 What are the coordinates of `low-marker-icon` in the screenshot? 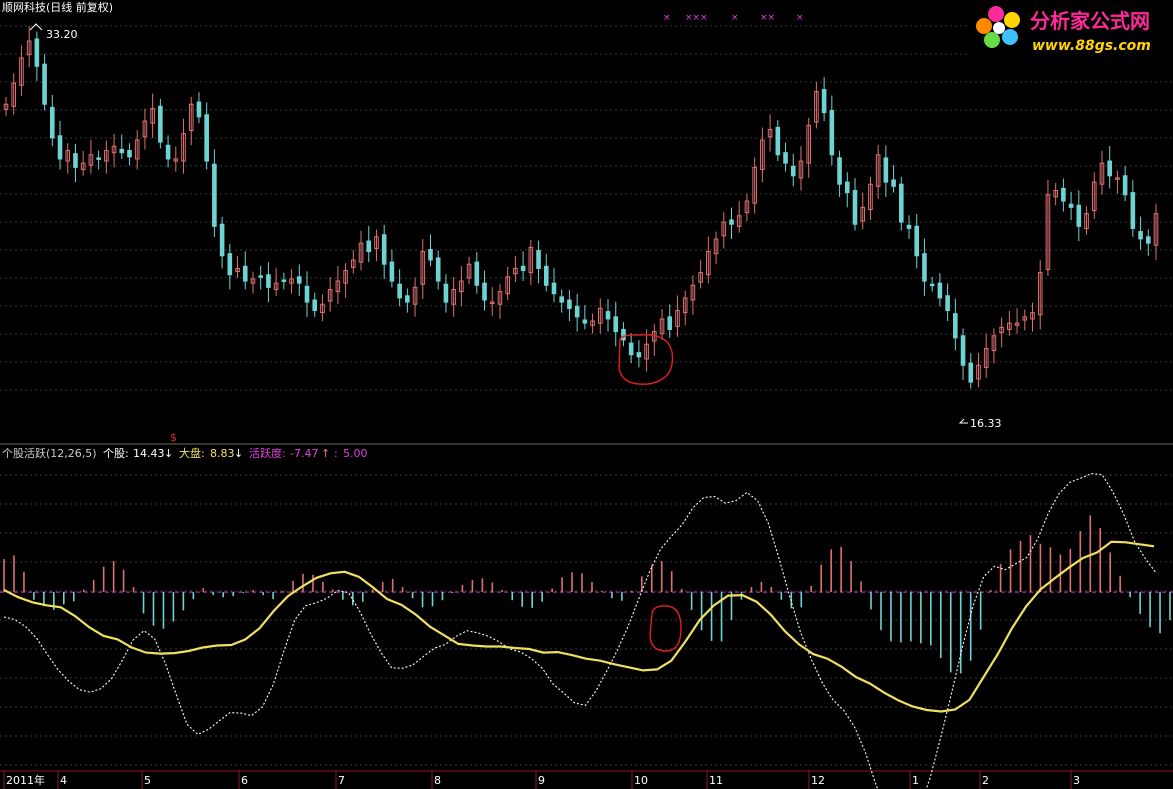 It's located at (963, 421).